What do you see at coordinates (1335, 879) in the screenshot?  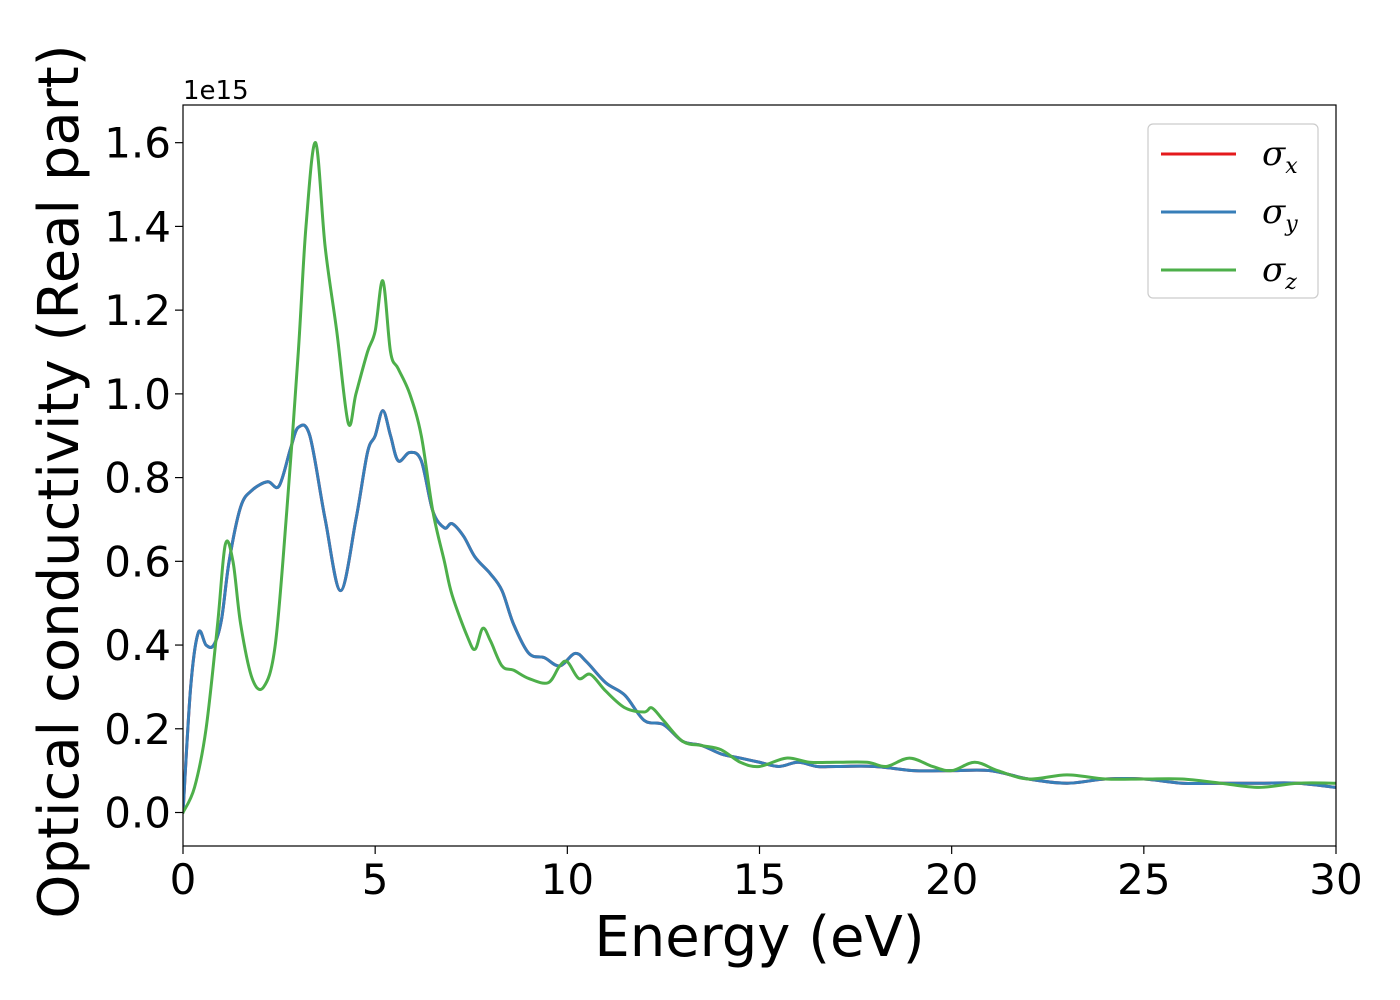 I see `x-tick-label: 30` at bounding box center [1335, 879].